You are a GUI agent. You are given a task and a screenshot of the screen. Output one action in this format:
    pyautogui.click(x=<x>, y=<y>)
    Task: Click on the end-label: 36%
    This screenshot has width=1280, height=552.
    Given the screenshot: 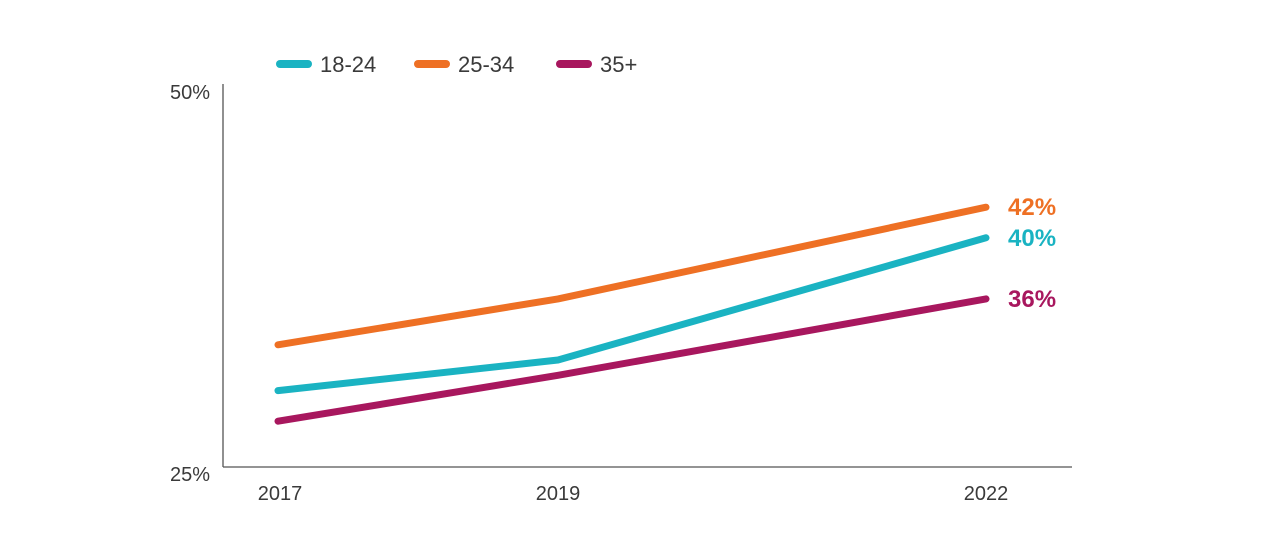 What is the action you would take?
    pyautogui.click(x=1032, y=299)
    